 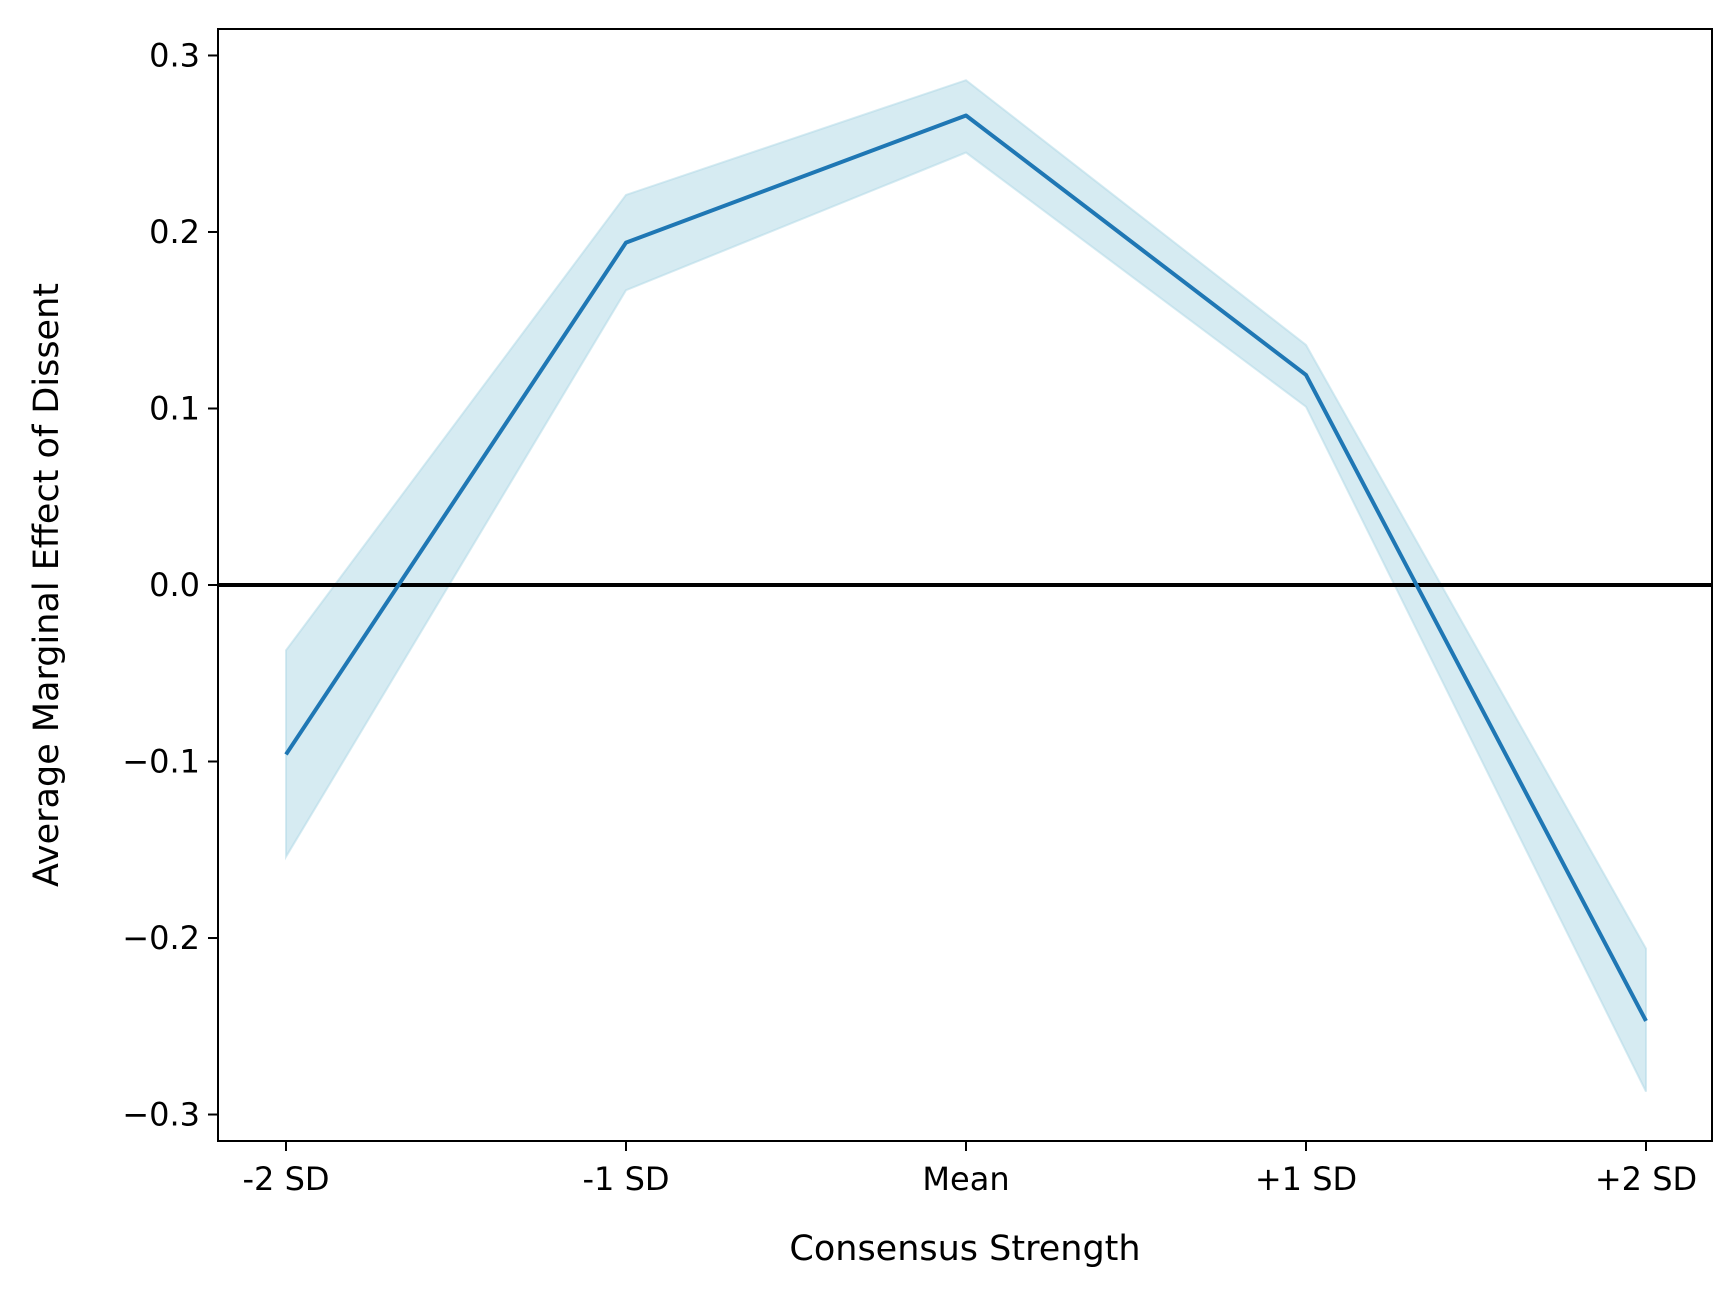 What do you see at coordinates (174, 232) in the screenshot?
I see `y-tick-label: 0.2` at bounding box center [174, 232].